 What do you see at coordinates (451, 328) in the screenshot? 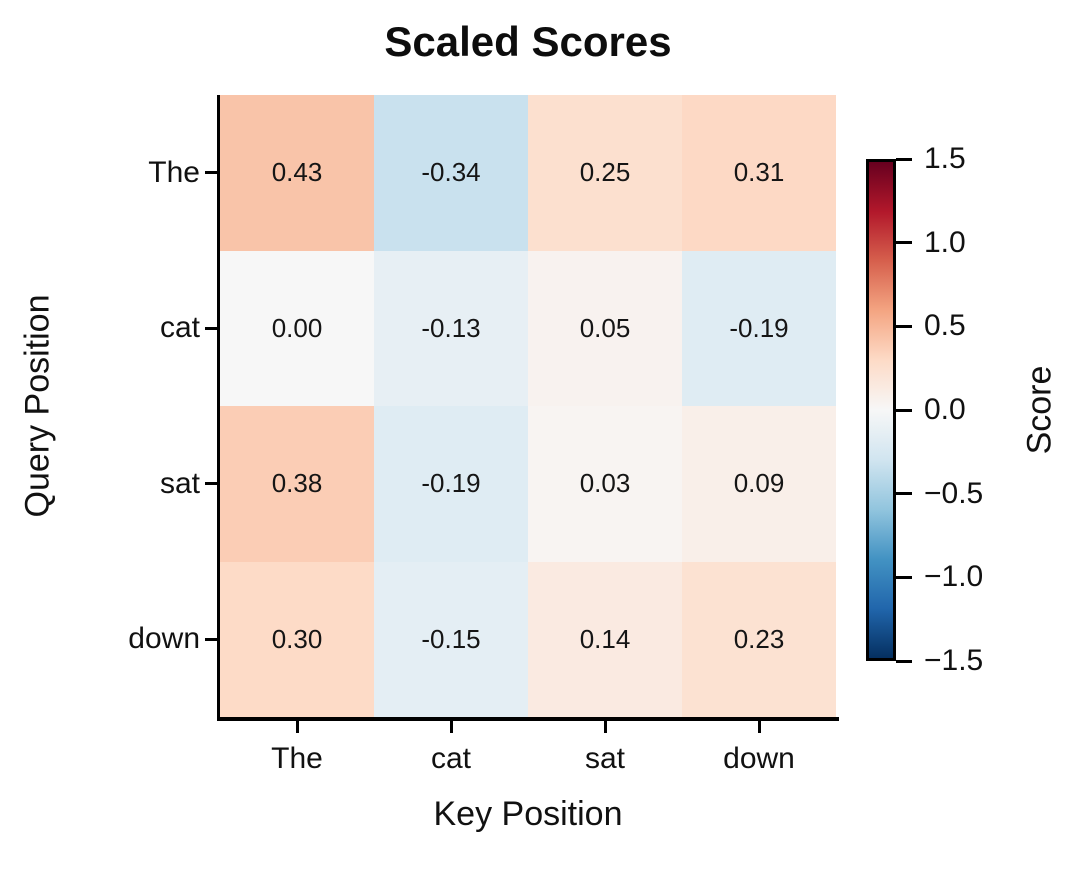
I see `heatmap-cell: -0.13` at bounding box center [451, 328].